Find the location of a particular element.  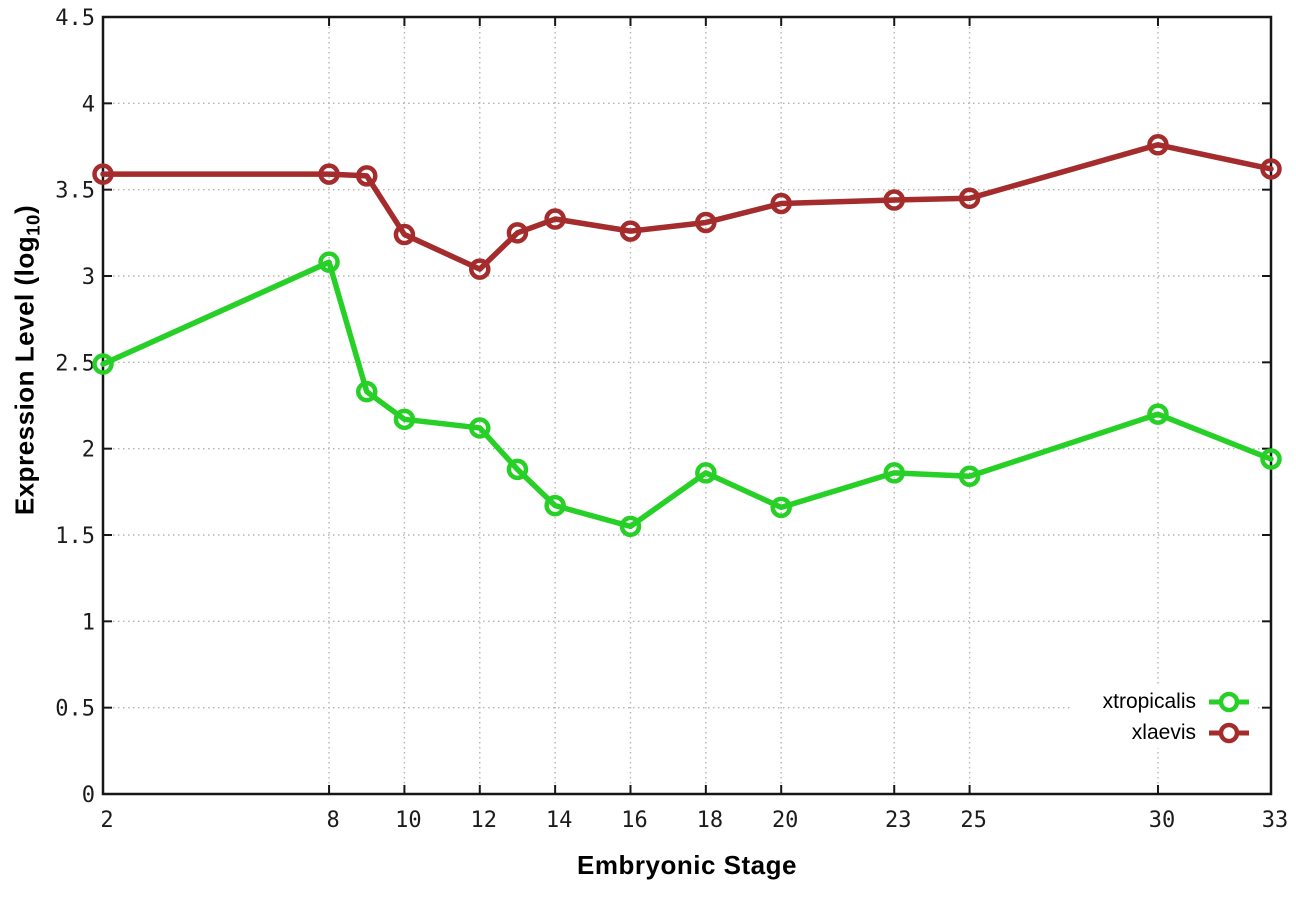

y-axis-label-text: Expression Level (log is located at coordinates (24, 375).